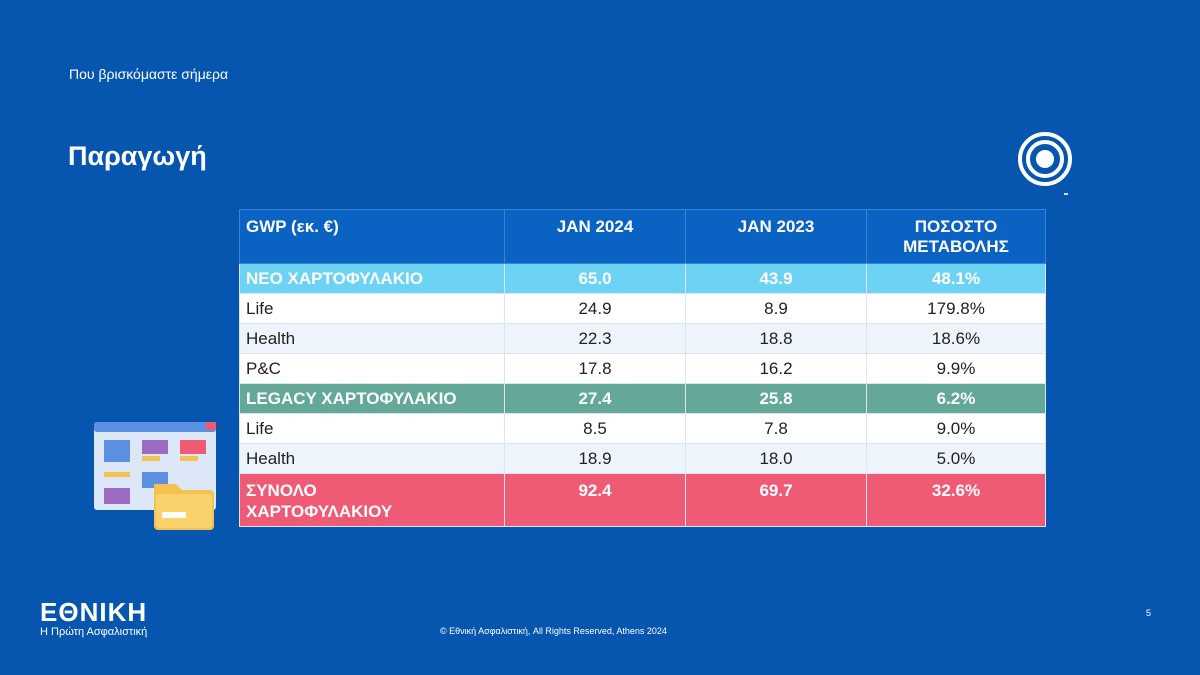  Describe the element at coordinates (372, 500) in the screenshot. I see `row-label: ΣΥΝΟΛΟ ΧΑΡΤΟΦΥΛΑΚΙΟΥ` at that location.